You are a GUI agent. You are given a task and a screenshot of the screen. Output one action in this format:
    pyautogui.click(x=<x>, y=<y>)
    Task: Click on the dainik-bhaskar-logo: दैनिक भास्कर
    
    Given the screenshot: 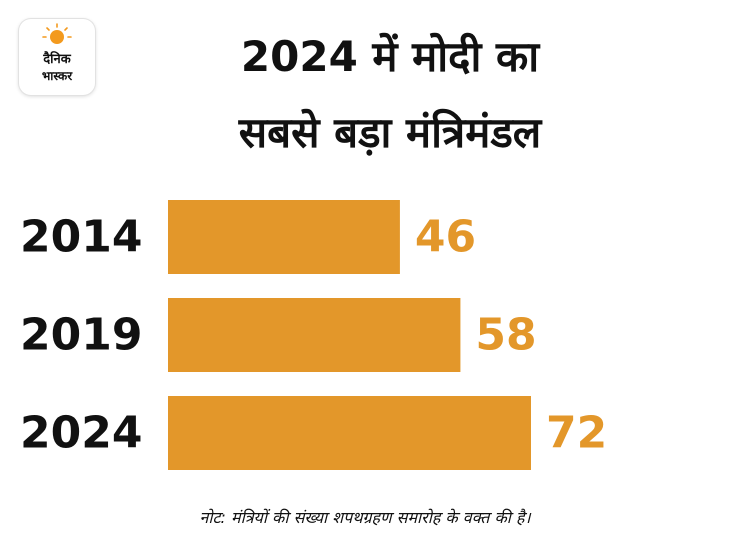 What is the action you would take?
    pyautogui.click(x=57, y=57)
    